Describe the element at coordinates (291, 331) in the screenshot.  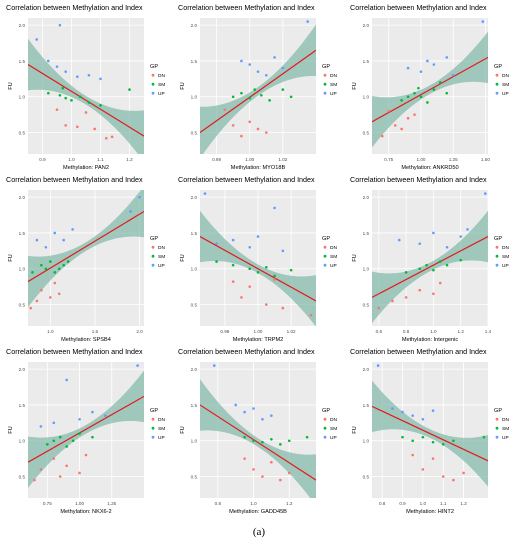
I see `x-tick-label: 1.02` at that location.